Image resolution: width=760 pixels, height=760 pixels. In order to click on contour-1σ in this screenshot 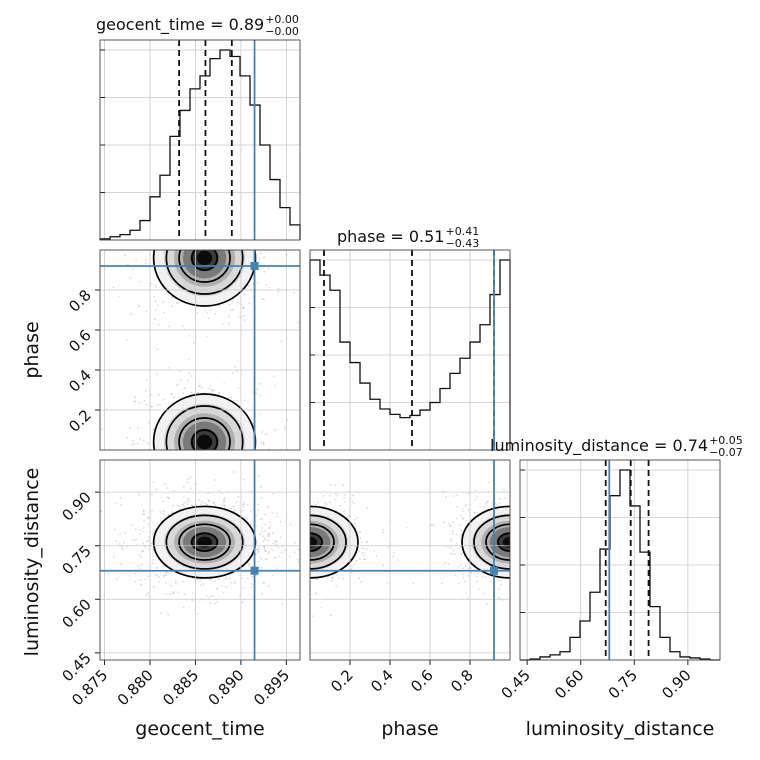, I will do `click(204, 266)`.